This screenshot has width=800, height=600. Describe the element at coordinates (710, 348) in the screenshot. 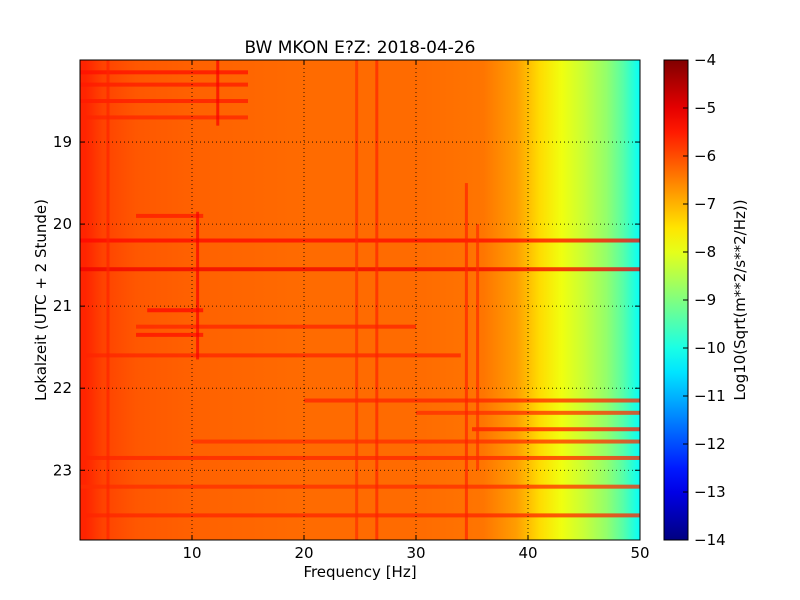

I see `colorbar-tick-label: −10` at that location.